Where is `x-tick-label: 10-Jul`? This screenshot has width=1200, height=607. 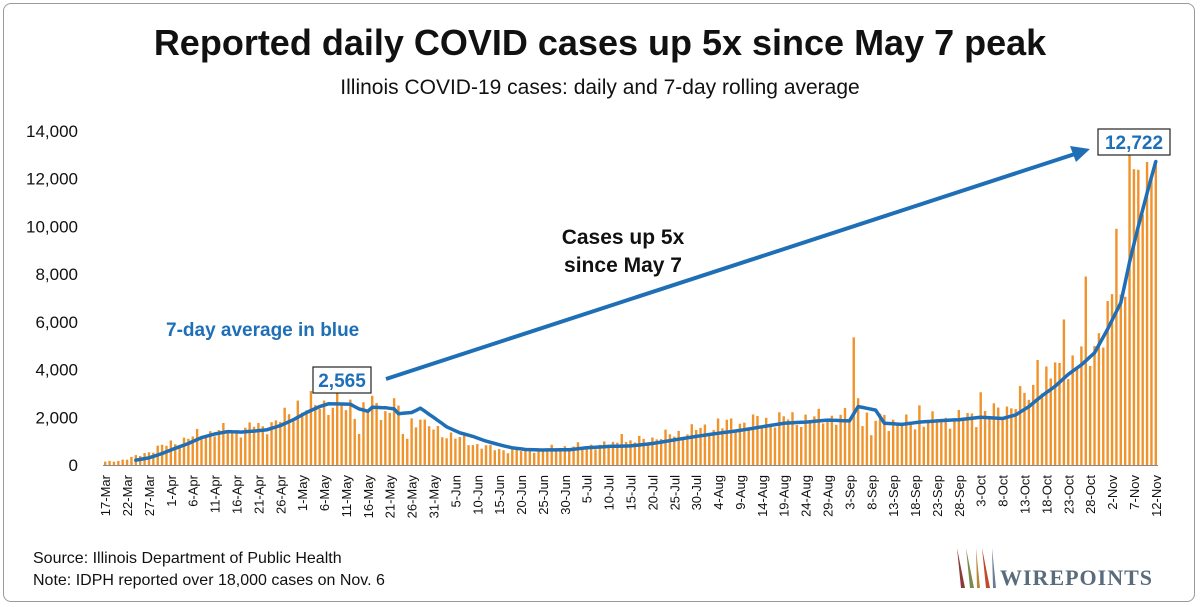 x-tick-label: 10-Jul is located at coordinates (609, 493).